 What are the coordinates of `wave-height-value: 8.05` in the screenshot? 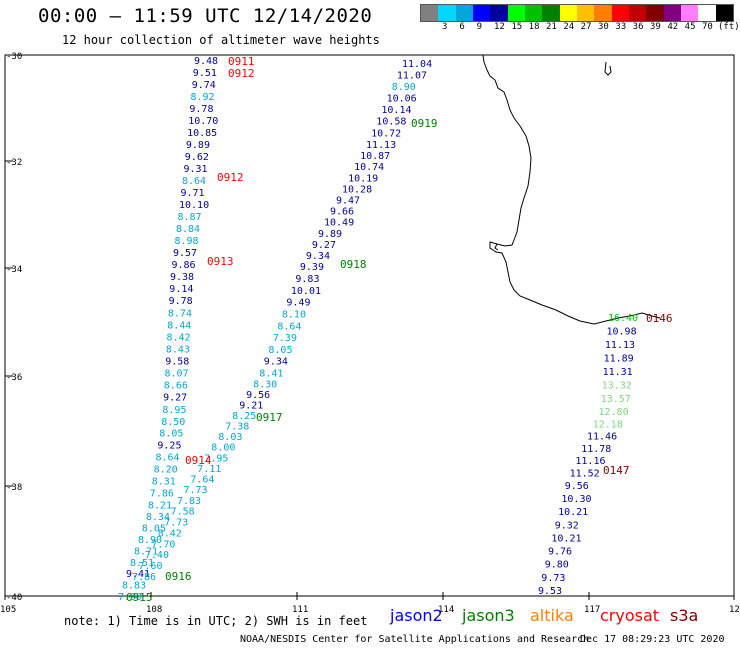 It's located at (171, 434).